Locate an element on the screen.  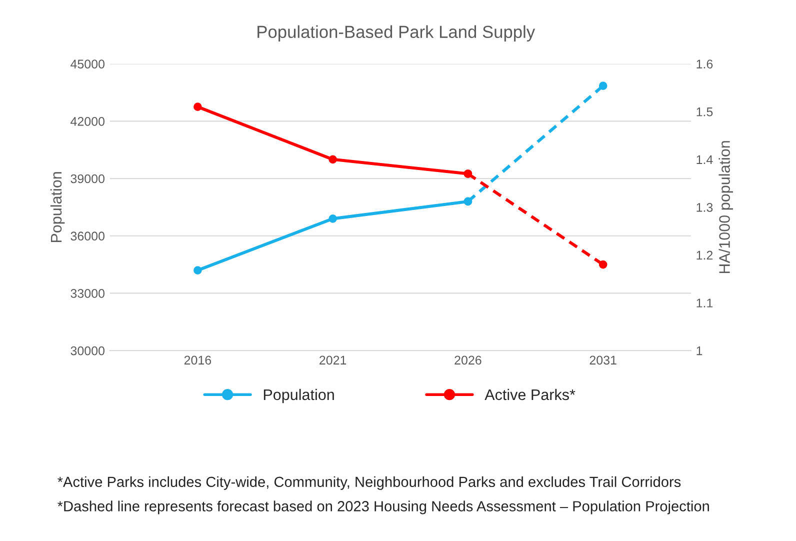
y2-tick-label: 1.2 is located at coordinates (704, 255).